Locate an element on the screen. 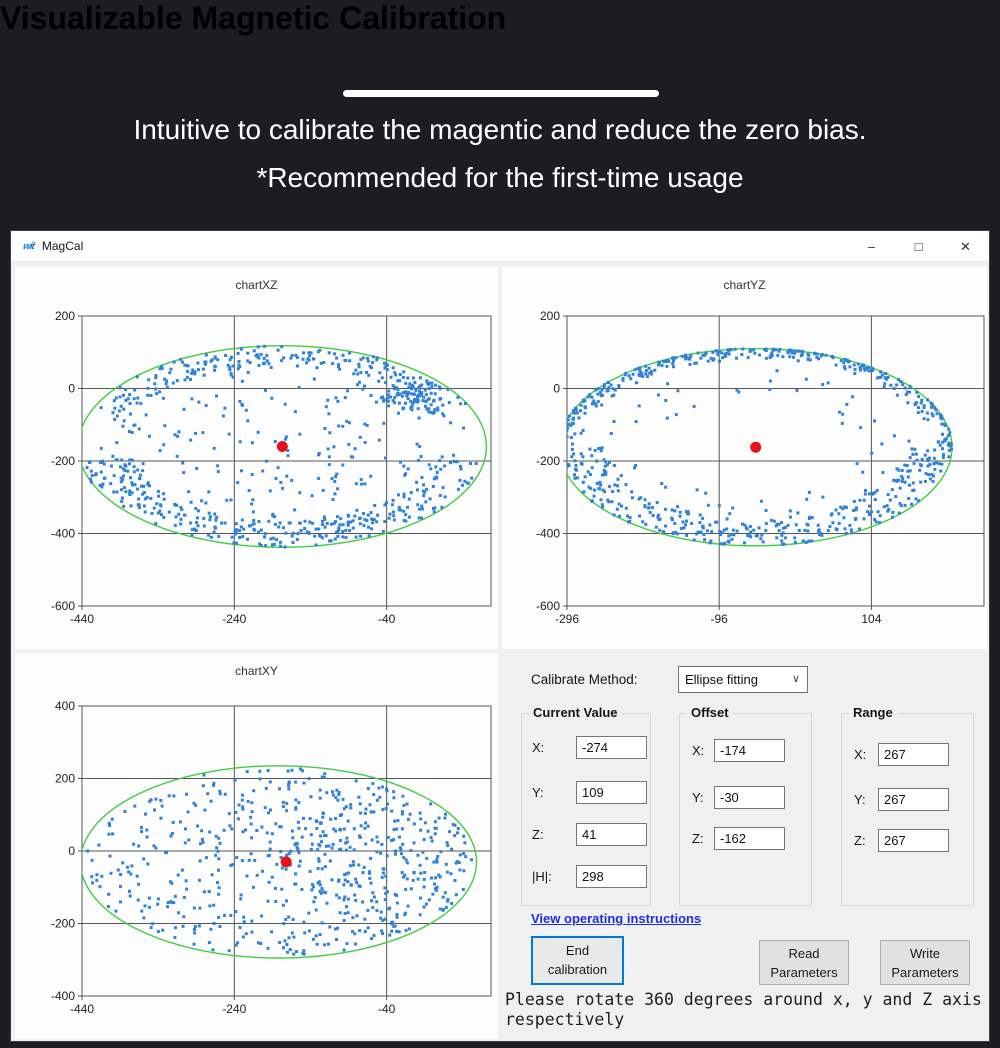  app-logo-icon: wit is located at coordinates (28, 246).